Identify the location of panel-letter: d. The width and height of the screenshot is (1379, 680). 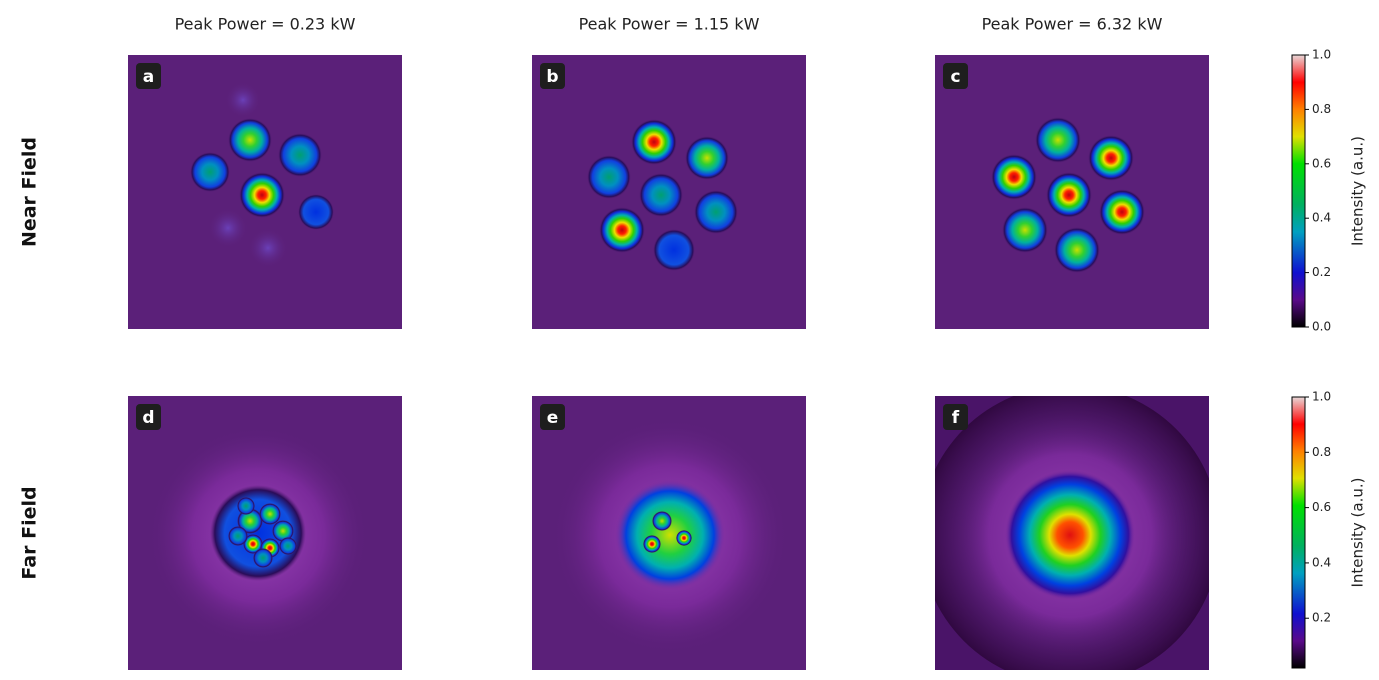
(148, 418).